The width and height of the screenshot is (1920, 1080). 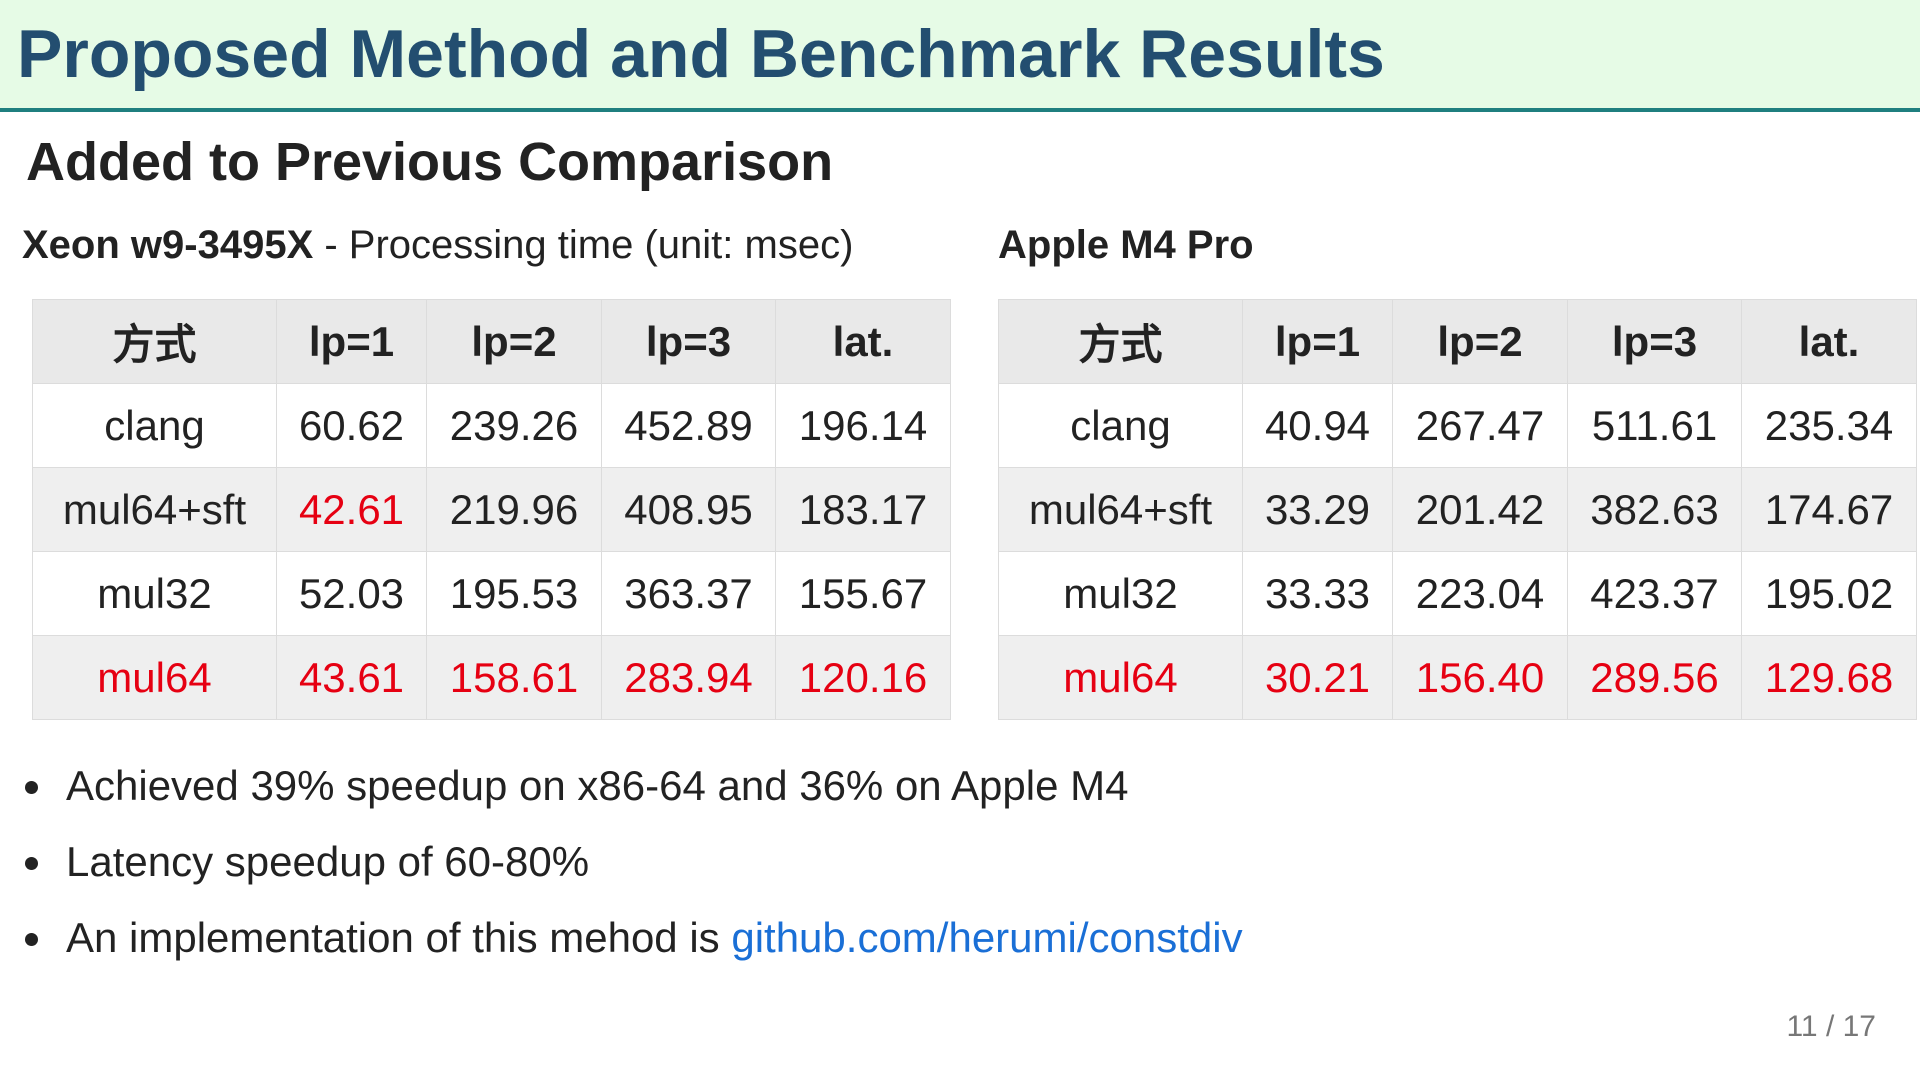 What do you see at coordinates (168, 245) in the screenshot?
I see `caption-bold: Xeon w9-3495X` at bounding box center [168, 245].